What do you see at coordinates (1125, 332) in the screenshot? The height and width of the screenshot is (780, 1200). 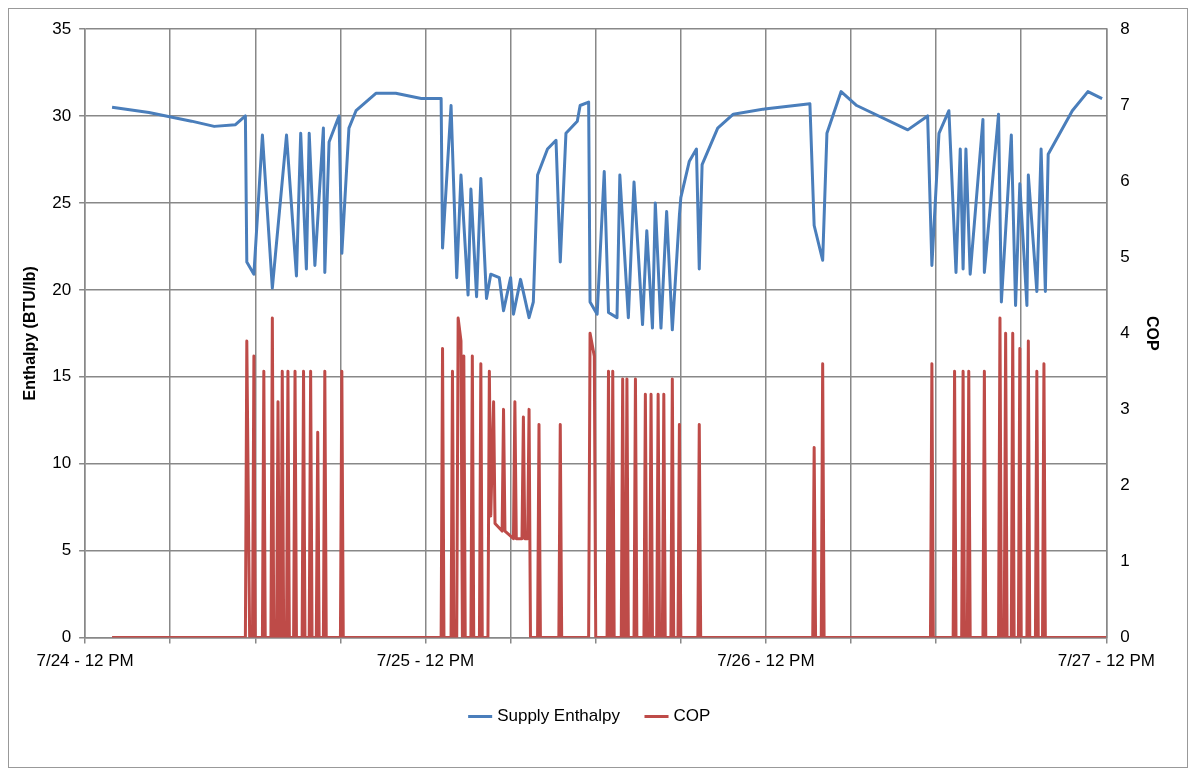 I see `y2-tick-label: 4` at bounding box center [1125, 332].